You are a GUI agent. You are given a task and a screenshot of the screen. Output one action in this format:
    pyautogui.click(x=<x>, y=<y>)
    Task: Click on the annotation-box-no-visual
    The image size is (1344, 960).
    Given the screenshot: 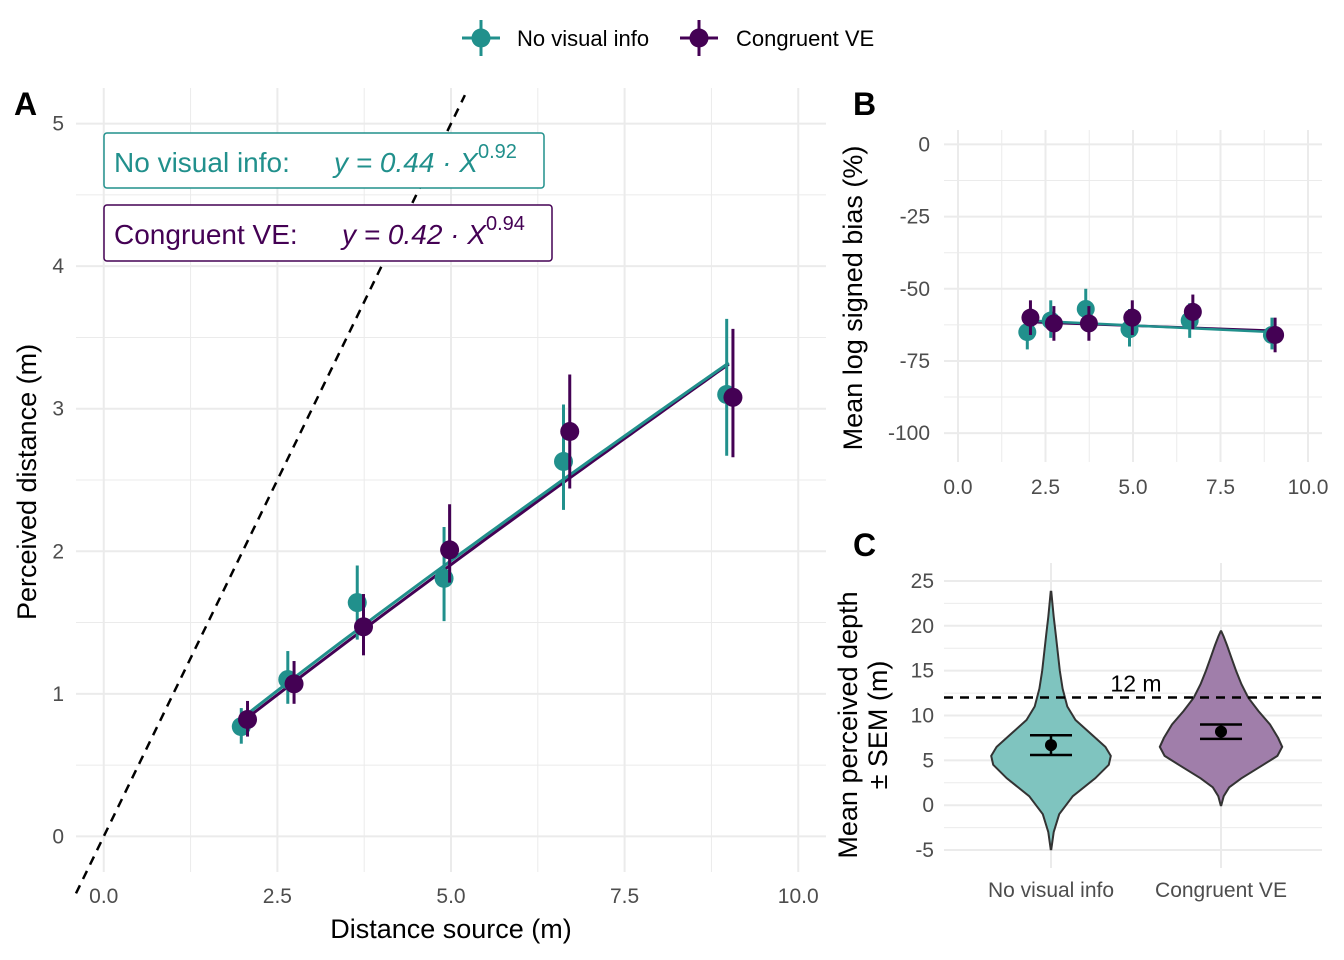 What is the action you would take?
    pyautogui.click(x=324, y=160)
    